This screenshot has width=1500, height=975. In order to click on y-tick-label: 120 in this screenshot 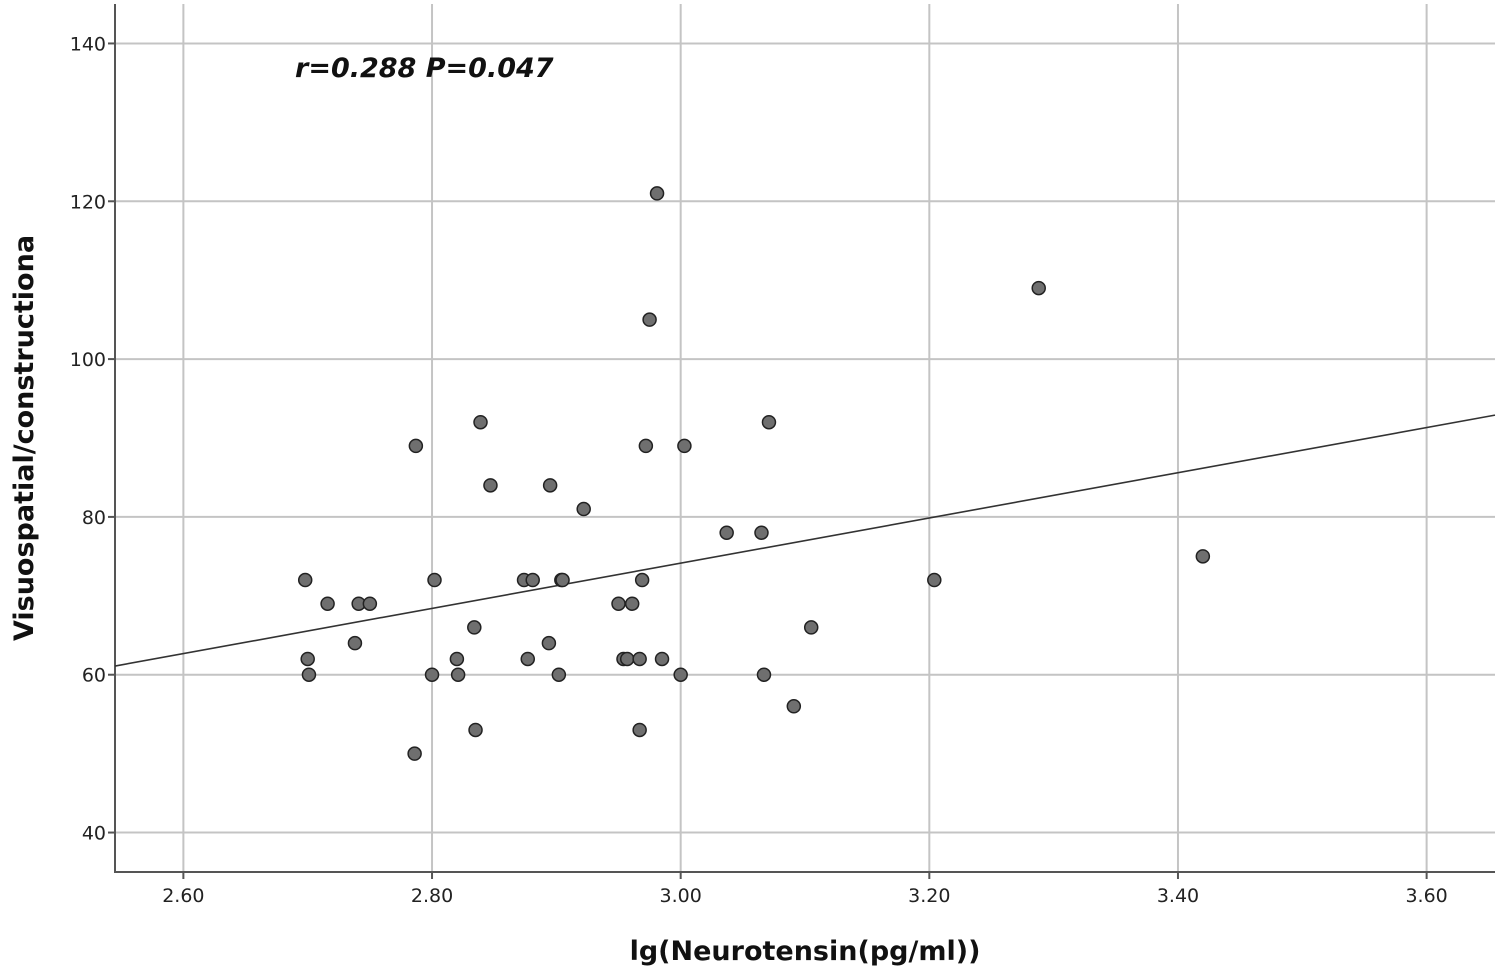, I will do `click(88, 202)`.